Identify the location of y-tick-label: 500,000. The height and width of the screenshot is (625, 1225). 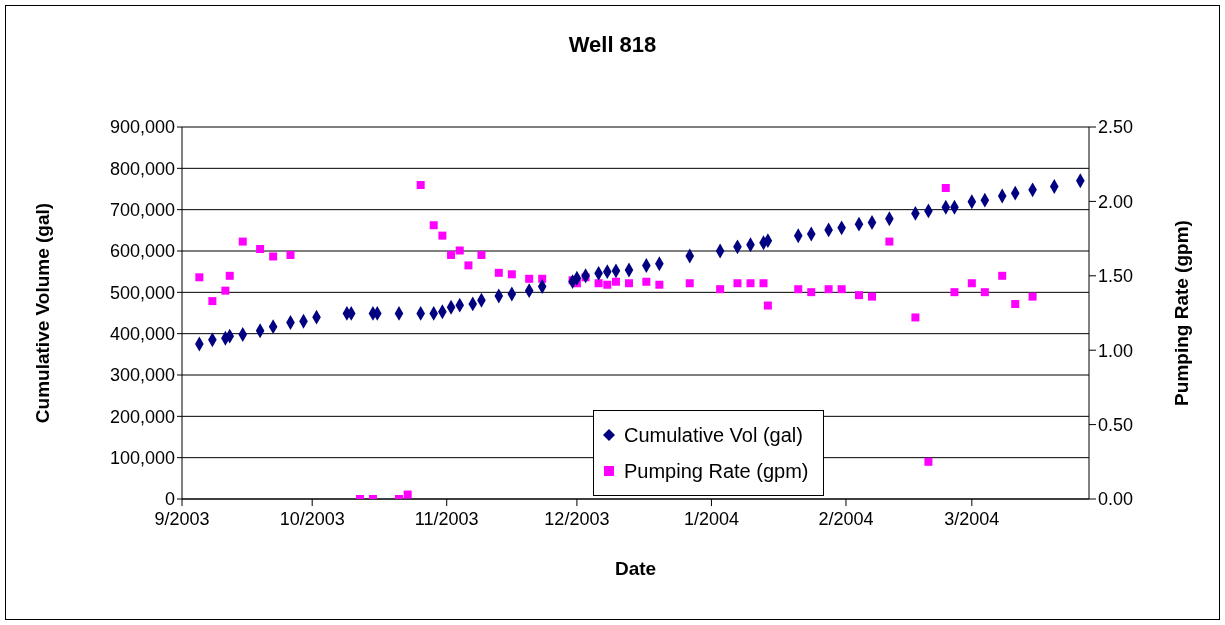
(142, 292).